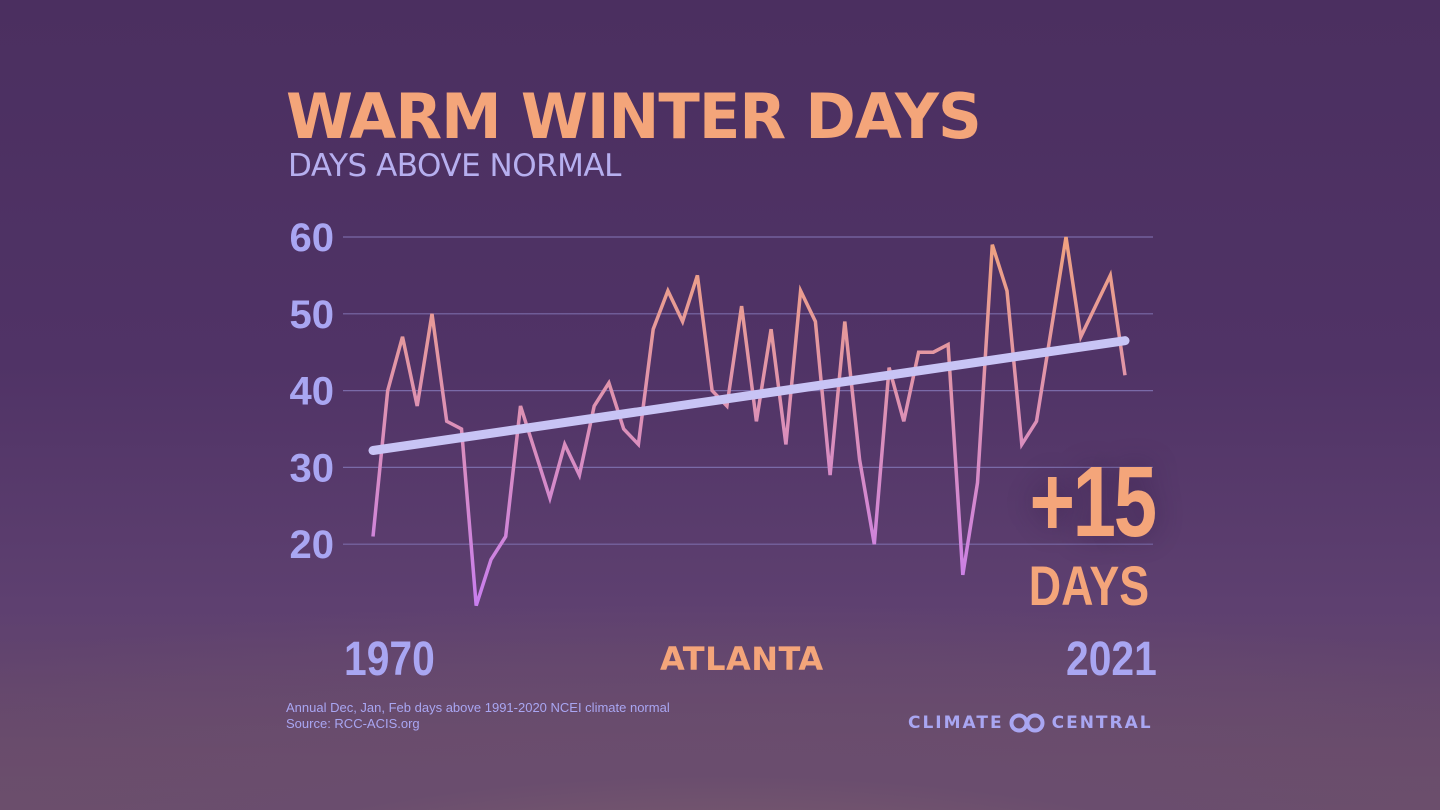  I want to click on trend-line, so click(749, 396).